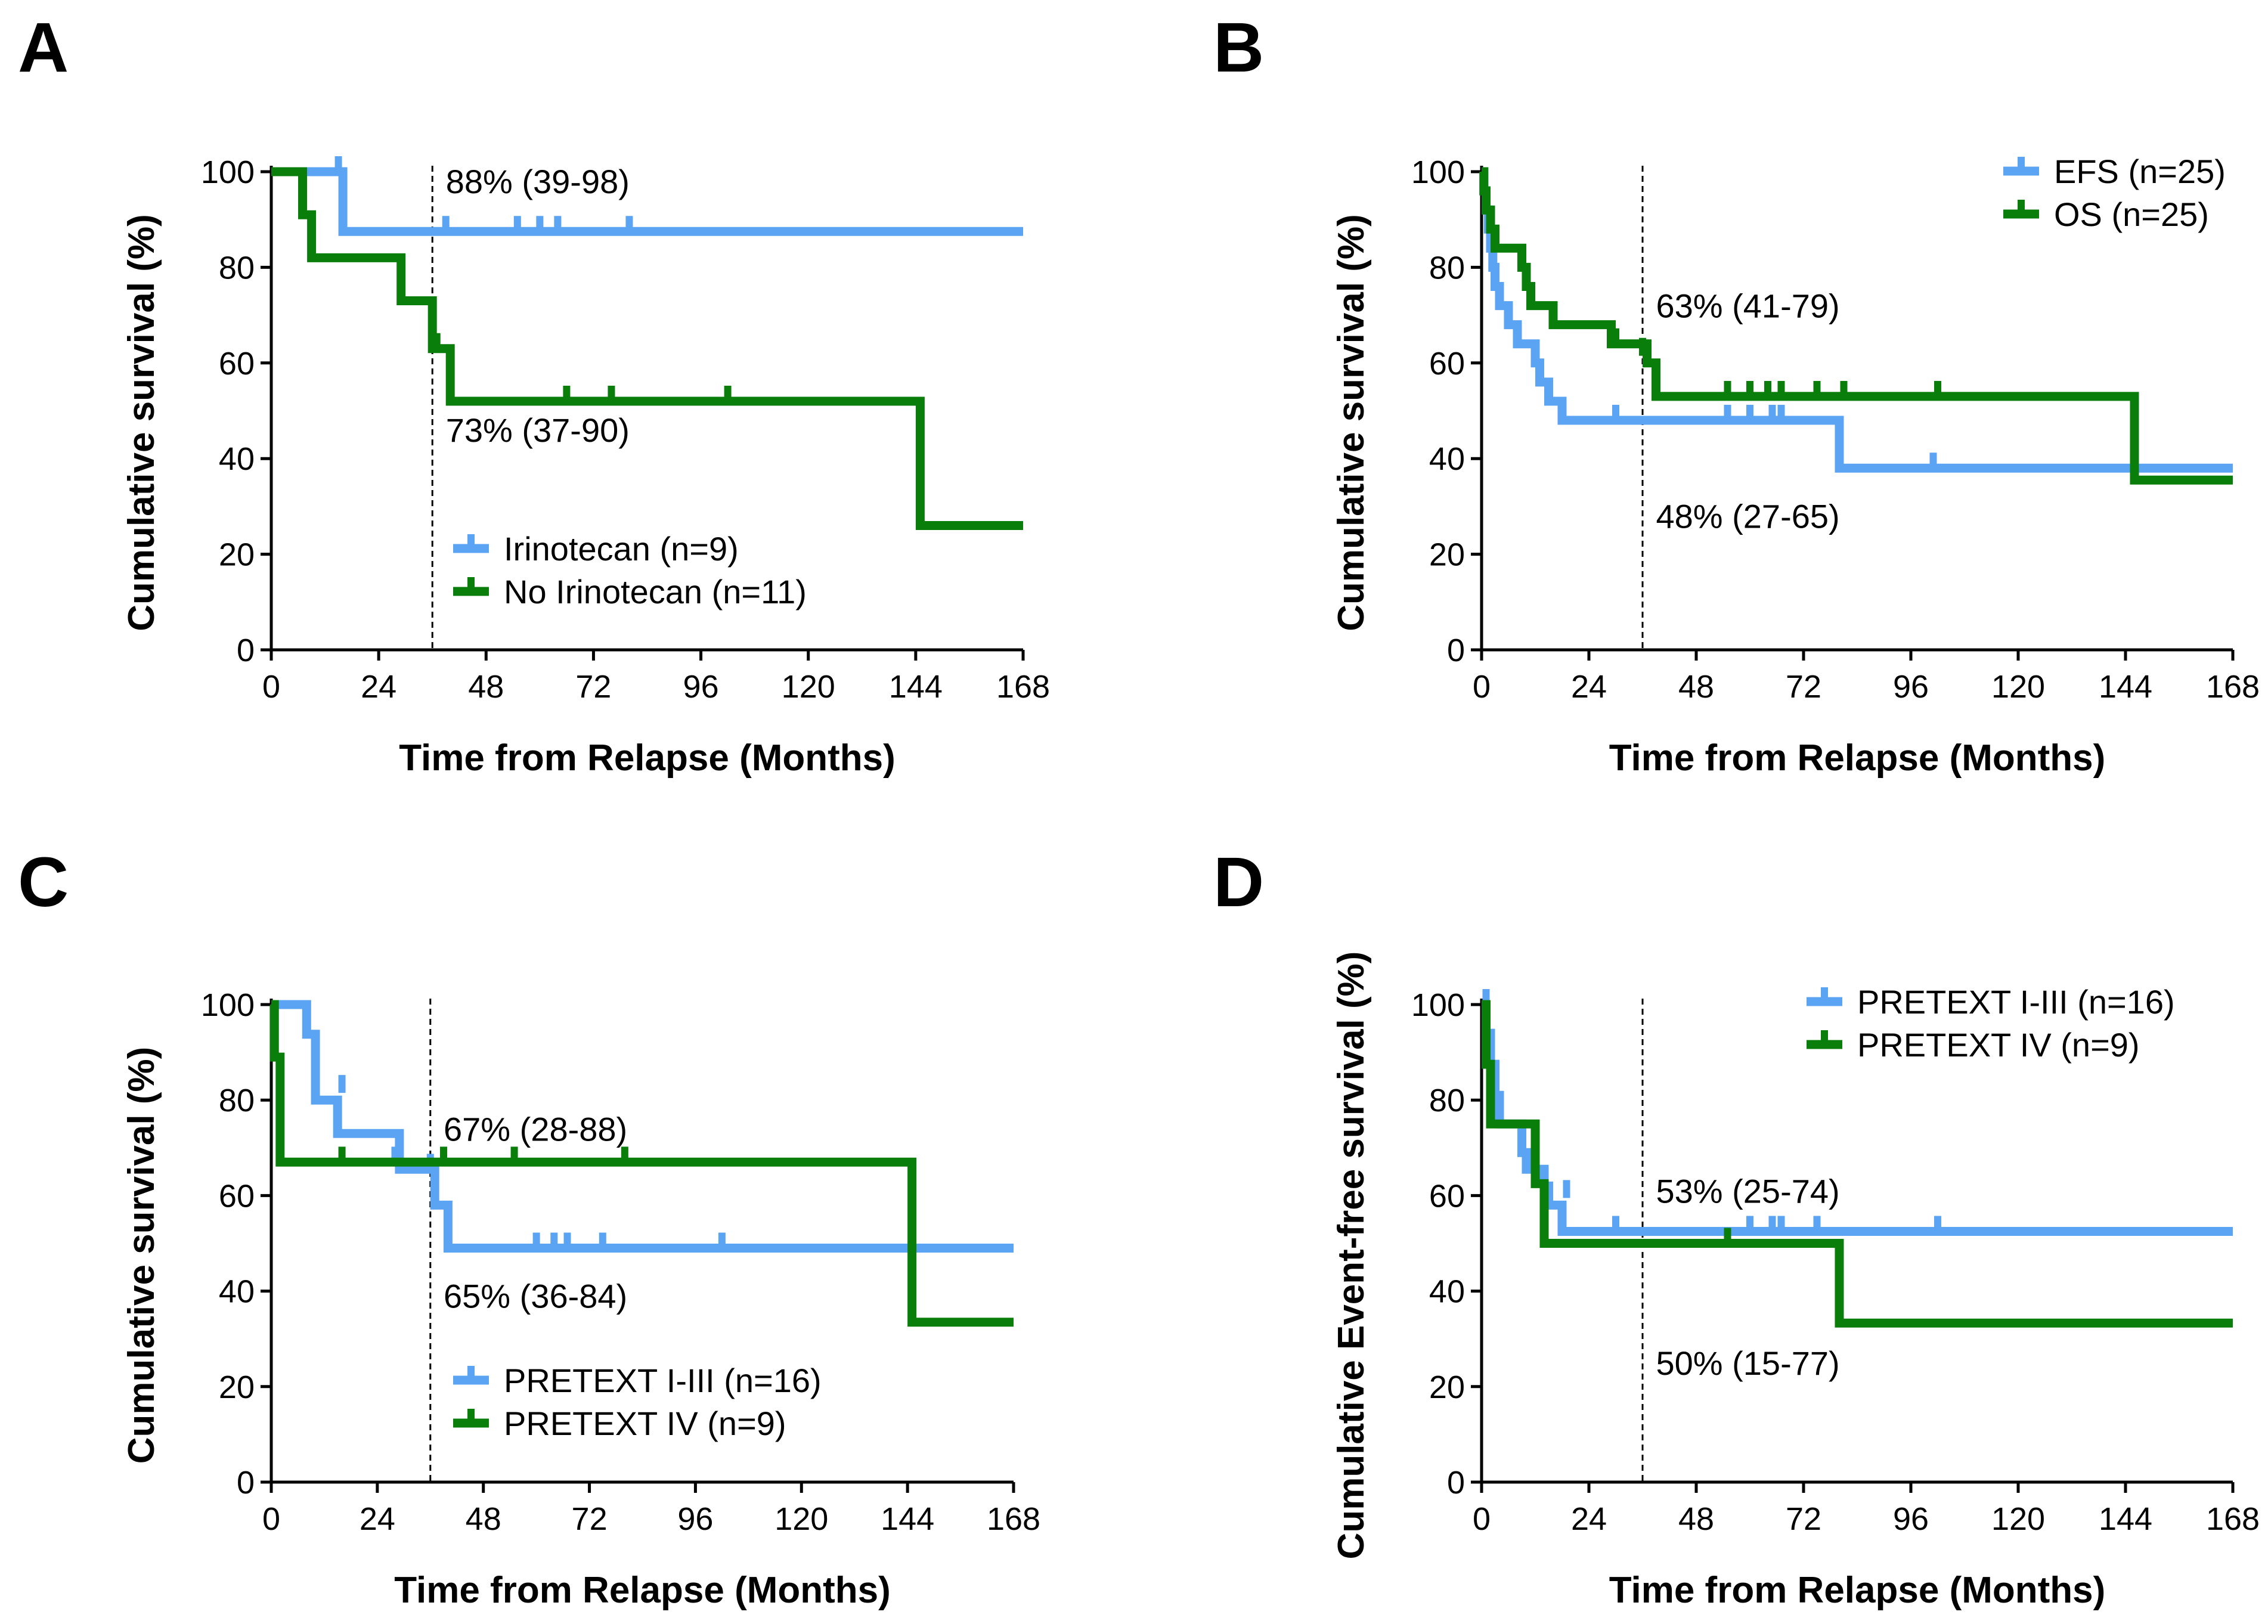  What do you see at coordinates (1748, 1191) in the screenshot?
I see `survival-annotation: 53% (25-74)` at bounding box center [1748, 1191].